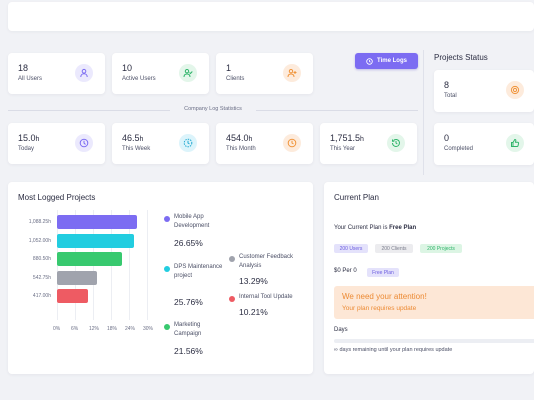 The height and width of the screenshot is (400, 534). I want to click on plan-price: $0 Per 0, so click(345, 271).